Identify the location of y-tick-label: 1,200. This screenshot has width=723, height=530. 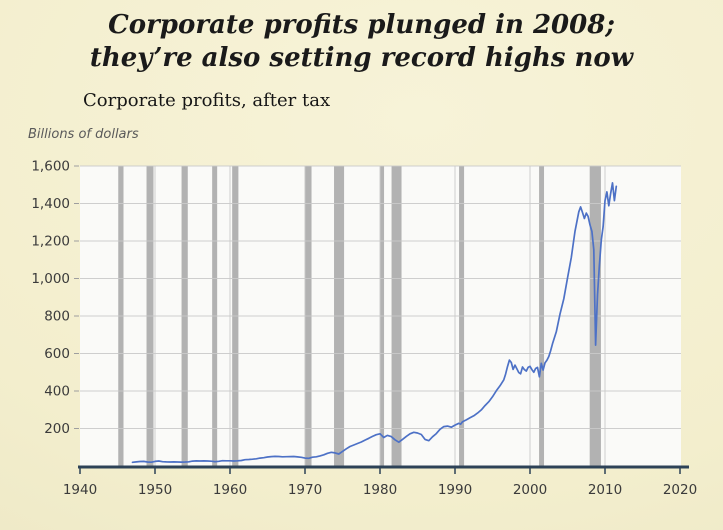
(50, 242).